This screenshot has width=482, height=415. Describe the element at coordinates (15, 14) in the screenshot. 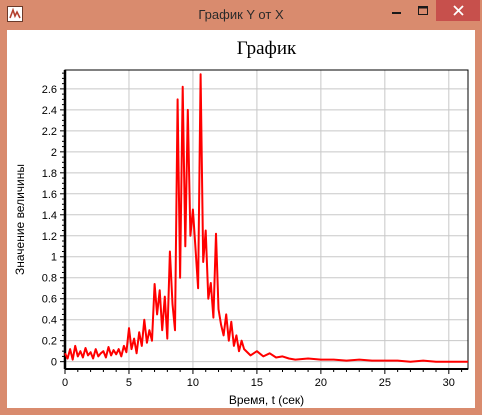

I see `app-icon` at that location.